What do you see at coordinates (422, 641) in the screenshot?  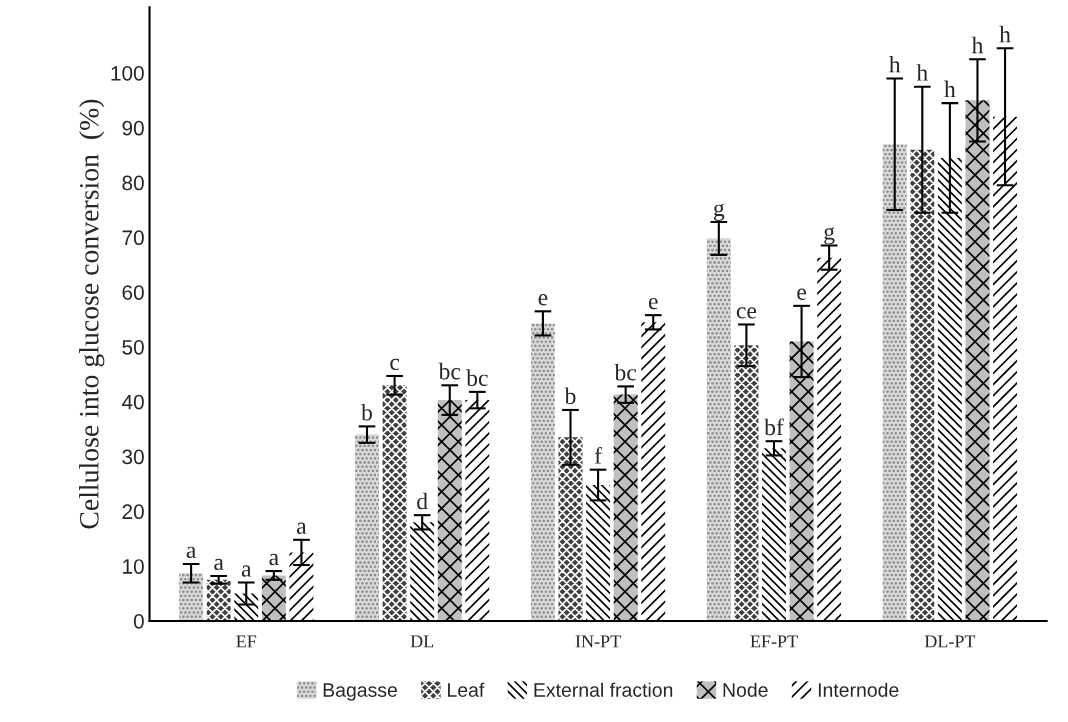 I see `x-tick-label: DL` at bounding box center [422, 641].